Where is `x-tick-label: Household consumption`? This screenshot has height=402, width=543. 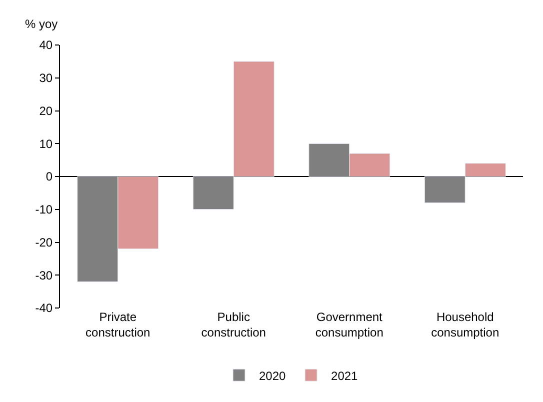 x-tick-label: Household consumption is located at coordinates (465, 325).